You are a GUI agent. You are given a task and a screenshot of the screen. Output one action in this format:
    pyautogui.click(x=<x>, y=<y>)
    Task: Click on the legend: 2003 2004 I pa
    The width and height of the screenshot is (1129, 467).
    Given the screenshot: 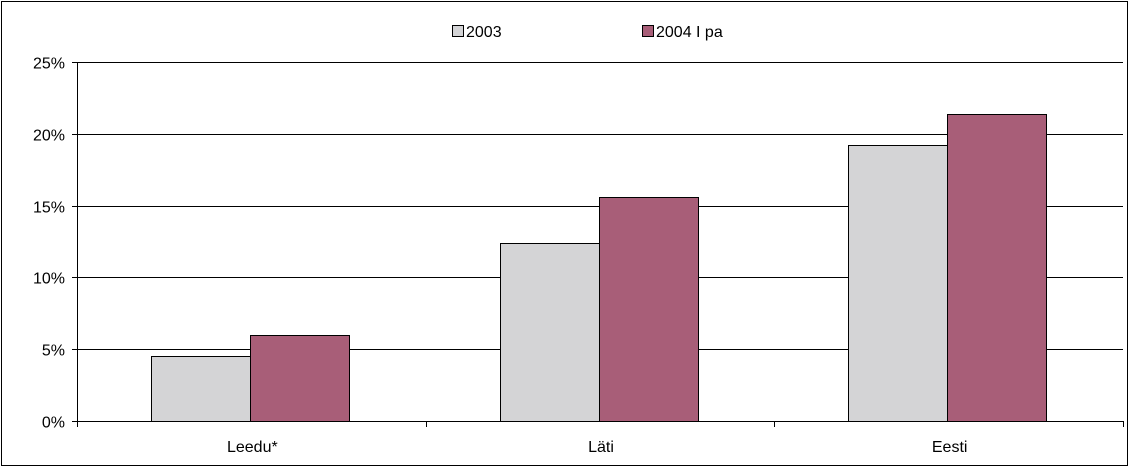 What is the action you would take?
    pyautogui.click(x=587, y=32)
    